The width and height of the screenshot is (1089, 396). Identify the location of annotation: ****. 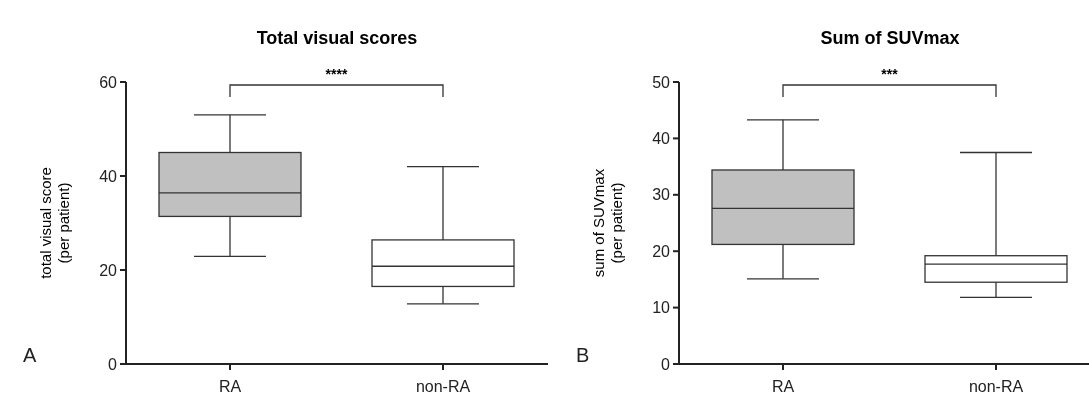
(336, 74).